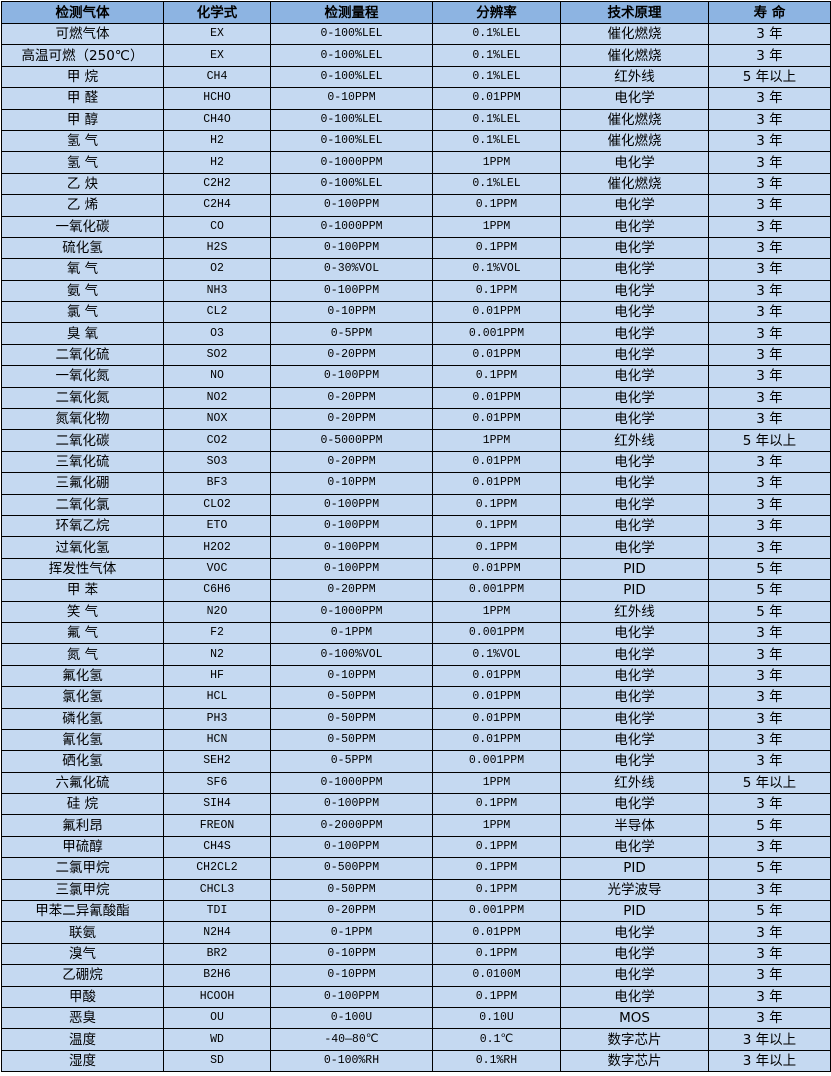 Image resolution: width=831 pixels, height=1076 pixels. What do you see at coordinates (416, 804) in the screenshot?
I see `table-row: 硅 烷 SIH4 0-100PPM 0.1PPM 电化学 3 年` at bounding box center [416, 804].